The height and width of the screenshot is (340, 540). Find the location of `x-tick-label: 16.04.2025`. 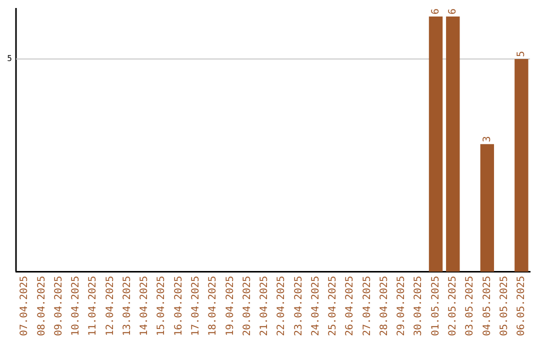

x-tick-label: 16.04.2025 is located at coordinates (178, 306).